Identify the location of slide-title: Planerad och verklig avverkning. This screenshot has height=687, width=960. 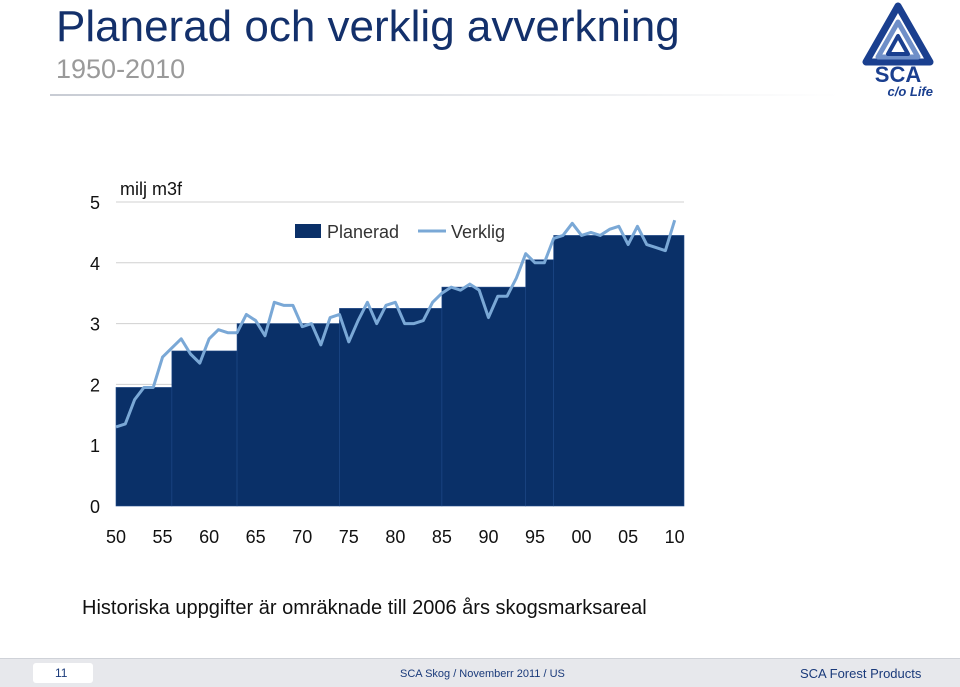
(368, 26).